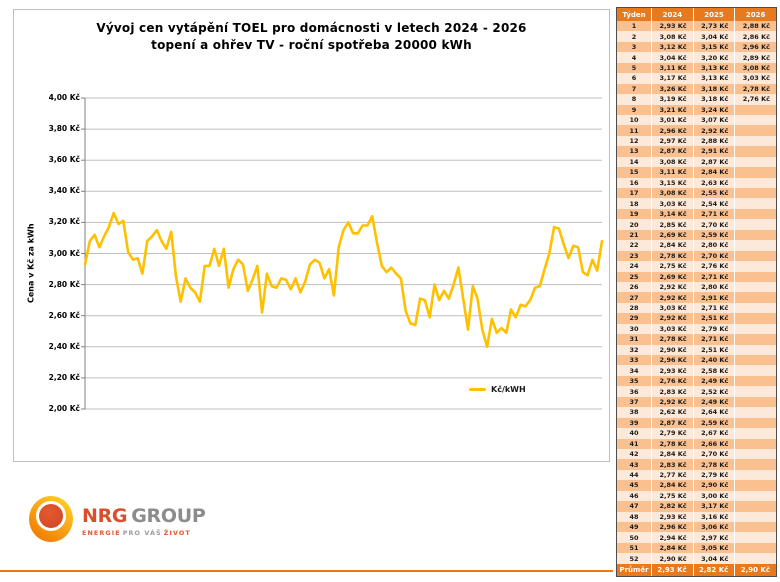 This screenshot has height=582, width=780. Describe the element at coordinates (634, 68) in the screenshot. I see `week-cell: 5` at that location.